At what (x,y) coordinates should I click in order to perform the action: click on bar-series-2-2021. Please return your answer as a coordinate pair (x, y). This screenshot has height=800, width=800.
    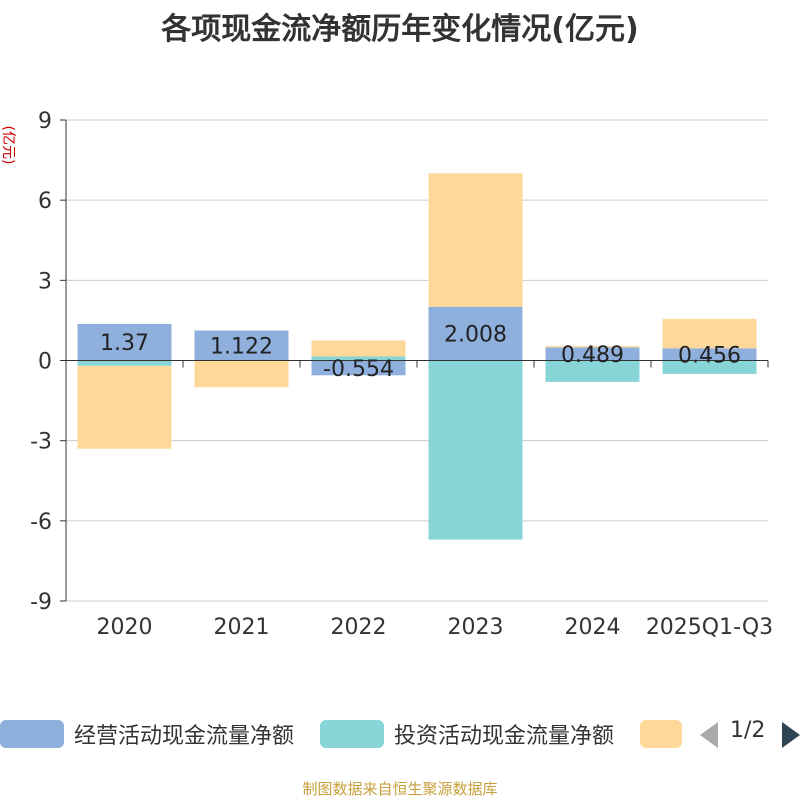
    Looking at the image, I should click on (241, 374).